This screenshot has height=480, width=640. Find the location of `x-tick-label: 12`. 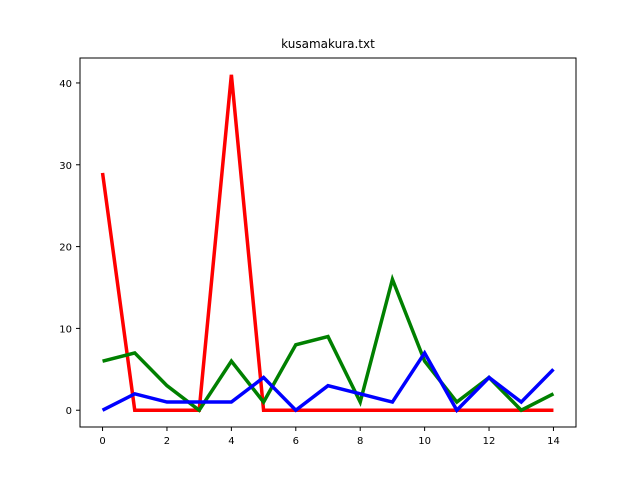

x-tick-label: 12 is located at coordinates (489, 441).